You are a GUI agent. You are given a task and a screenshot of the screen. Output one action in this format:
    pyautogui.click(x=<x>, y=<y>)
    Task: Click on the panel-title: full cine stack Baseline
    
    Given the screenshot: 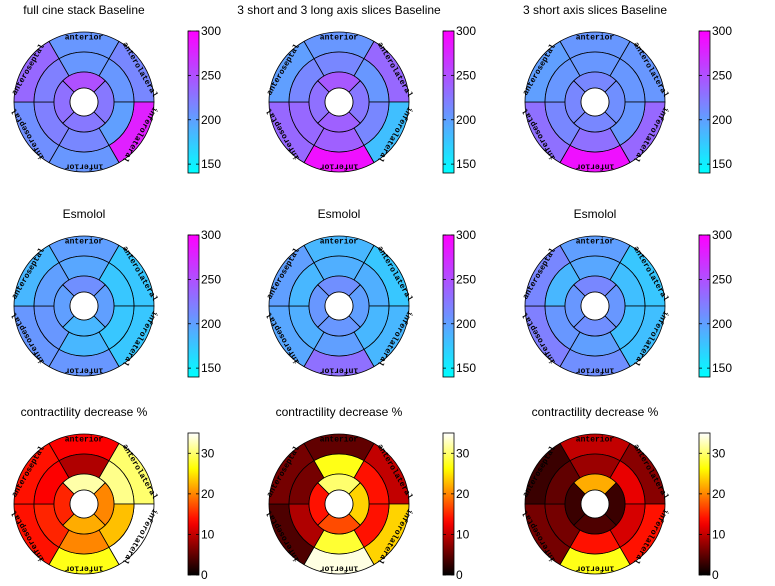 What is the action you would take?
    pyautogui.click(x=84, y=10)
    